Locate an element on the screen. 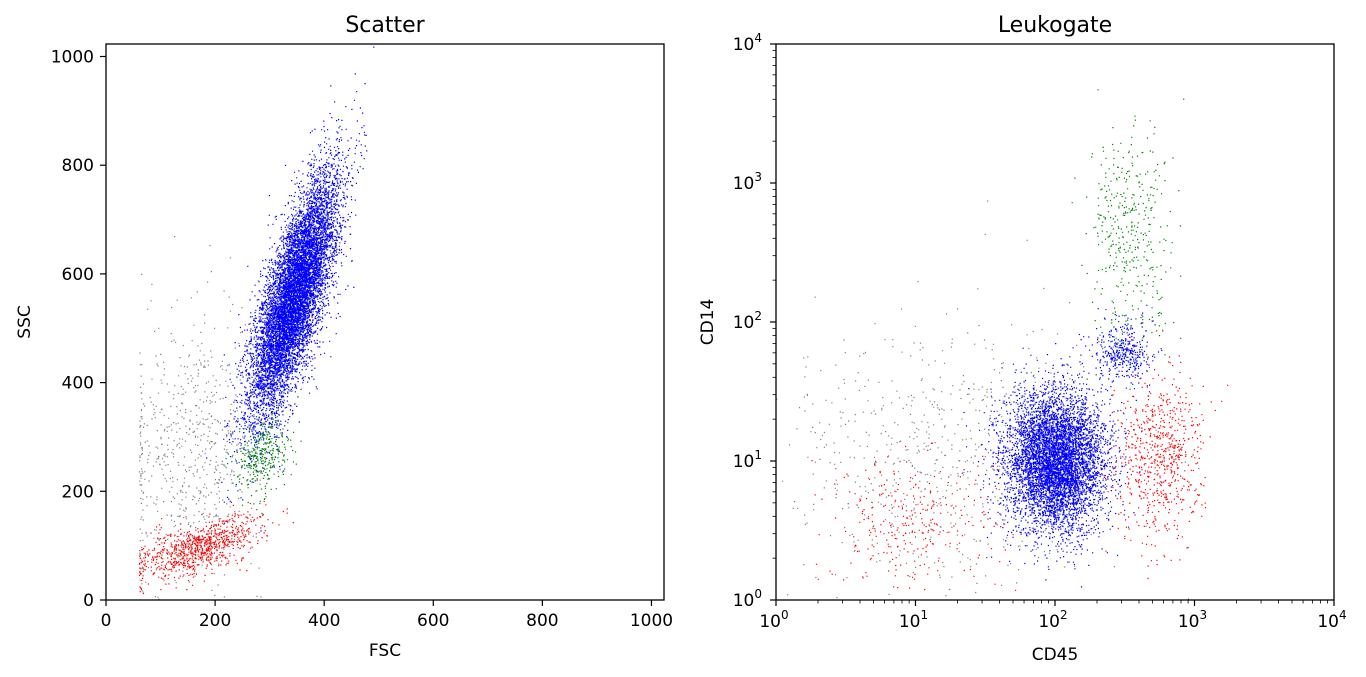  leukogate-y-axis-label: CD14 is located at coordinates (708, 322).